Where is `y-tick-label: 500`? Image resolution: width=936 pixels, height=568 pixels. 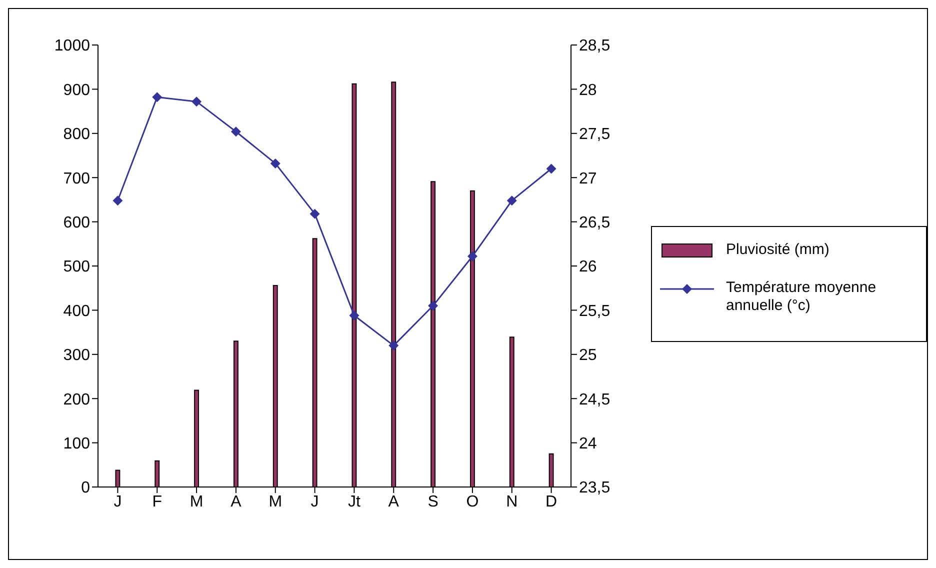
y-tick-label: 500 is located at coordinates (76, 267).